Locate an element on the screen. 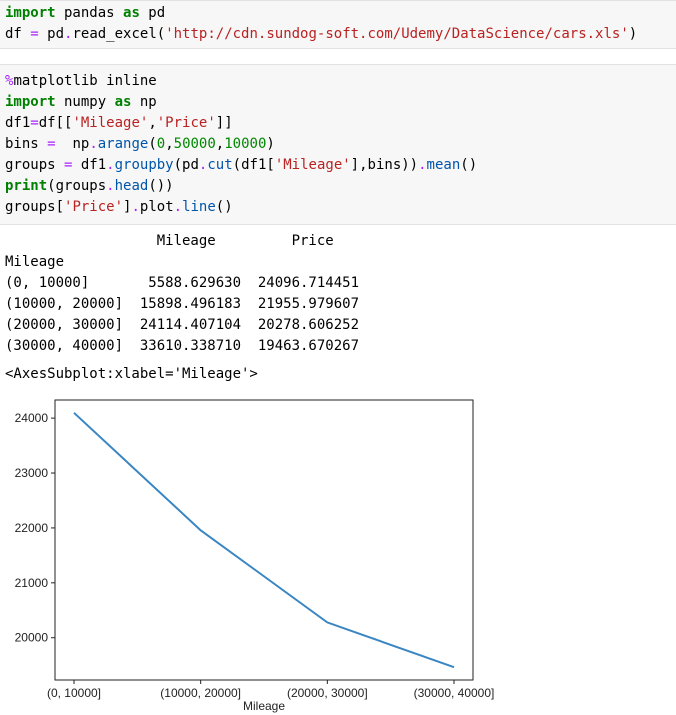 The height and width of the screenshot is (715, 676). x-tick-label: (0, 10000] is located at coordinates (74, 693).